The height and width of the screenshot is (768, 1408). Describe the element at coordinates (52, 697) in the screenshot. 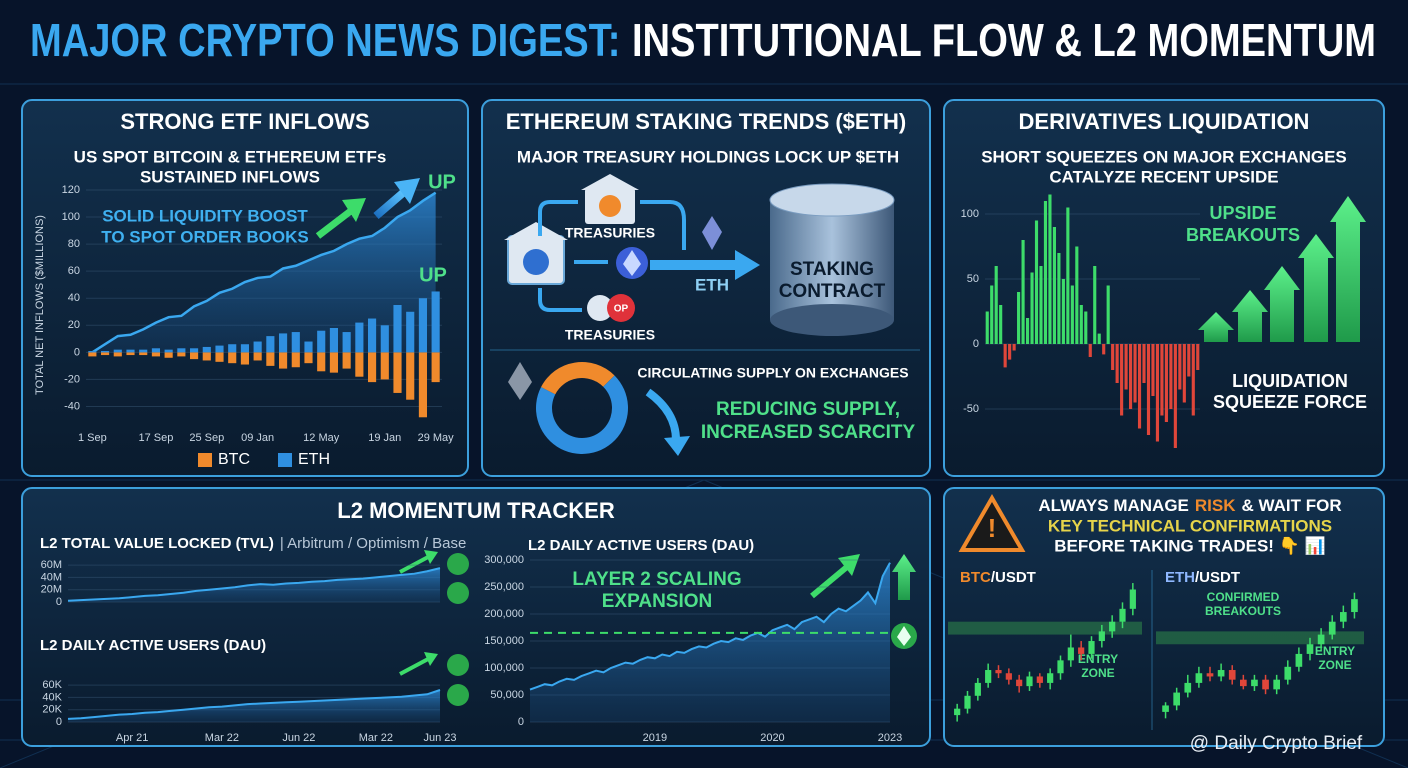

I see `y-tick-label: 40K` at that location.